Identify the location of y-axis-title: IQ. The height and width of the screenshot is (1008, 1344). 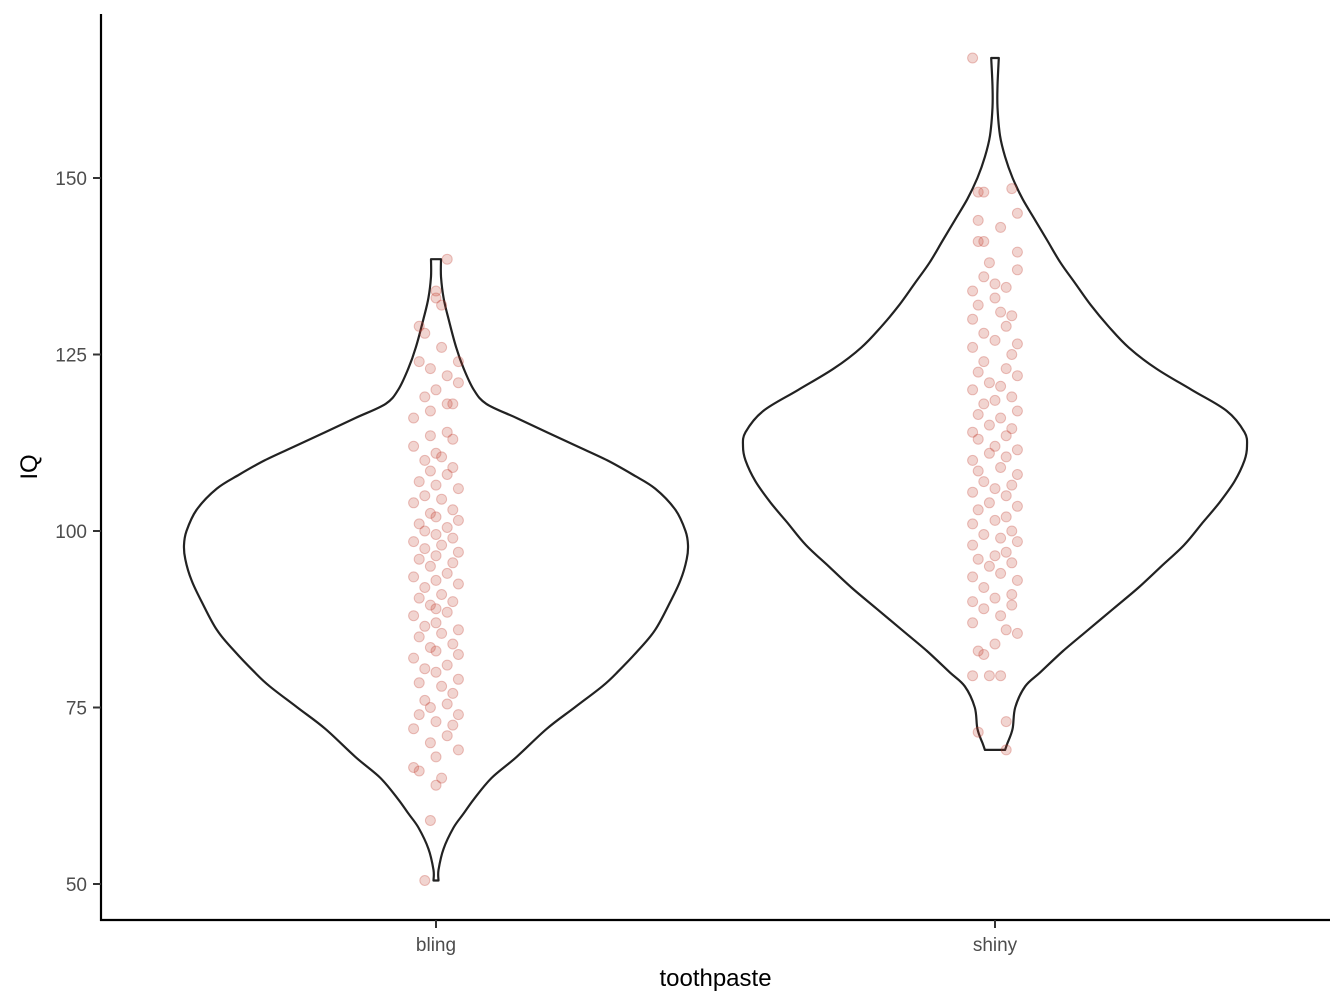
(29, 466).